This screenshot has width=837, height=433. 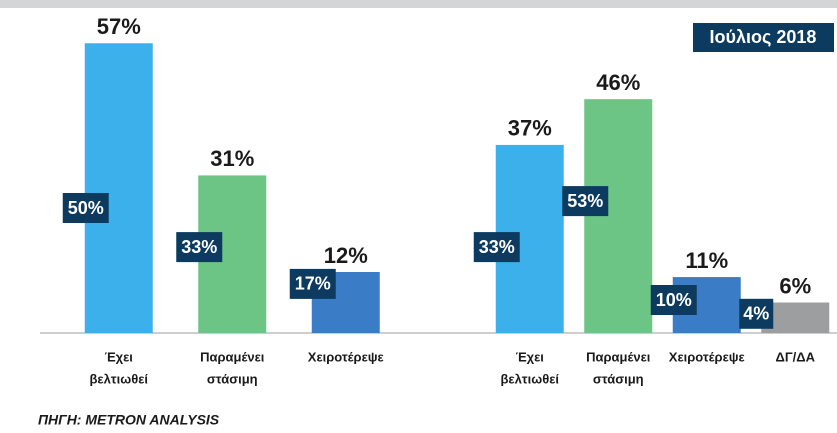 I want to click on top-strip, so click(x=418, y=4).